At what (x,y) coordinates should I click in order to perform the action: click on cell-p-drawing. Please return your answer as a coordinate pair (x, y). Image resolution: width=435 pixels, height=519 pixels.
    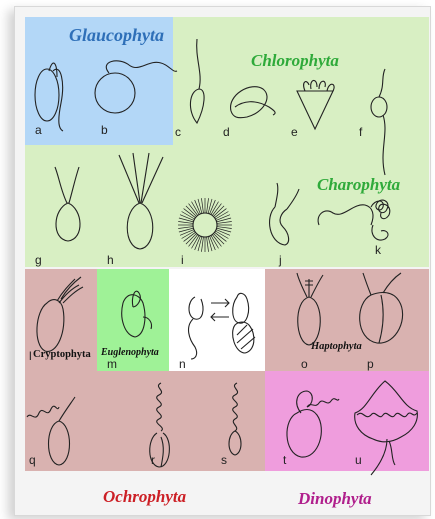
    Looking at the image, I should click on (381, 308).